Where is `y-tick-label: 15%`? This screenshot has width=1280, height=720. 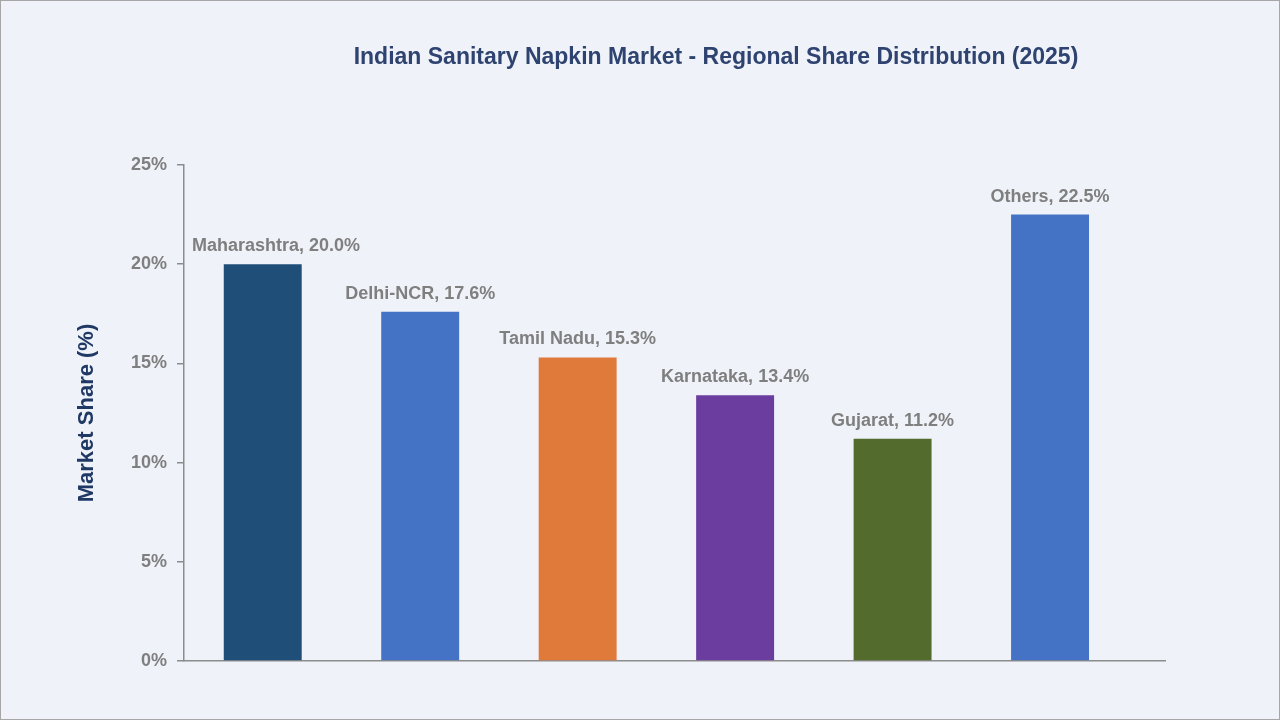
y-tick-label: 15% is located at coordinates (148, 362).